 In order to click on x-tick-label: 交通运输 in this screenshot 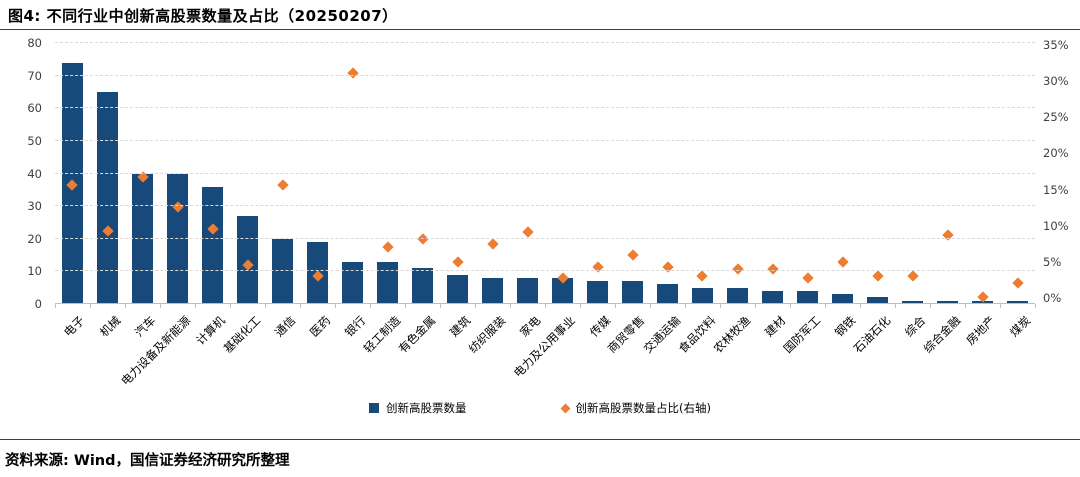, I will do `click(661, 334)`.